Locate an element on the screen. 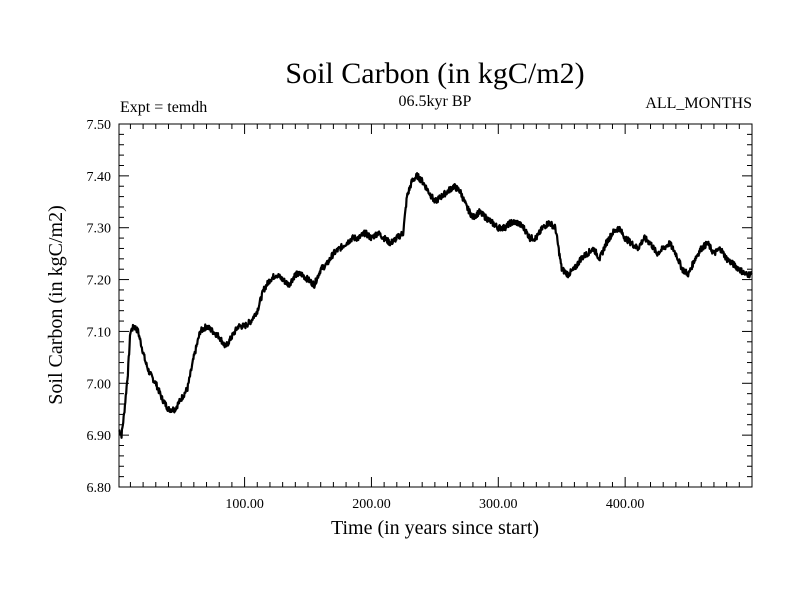  chart-title: Soil Carbon (in kgC/m2) is located at coordinates (434, 73).